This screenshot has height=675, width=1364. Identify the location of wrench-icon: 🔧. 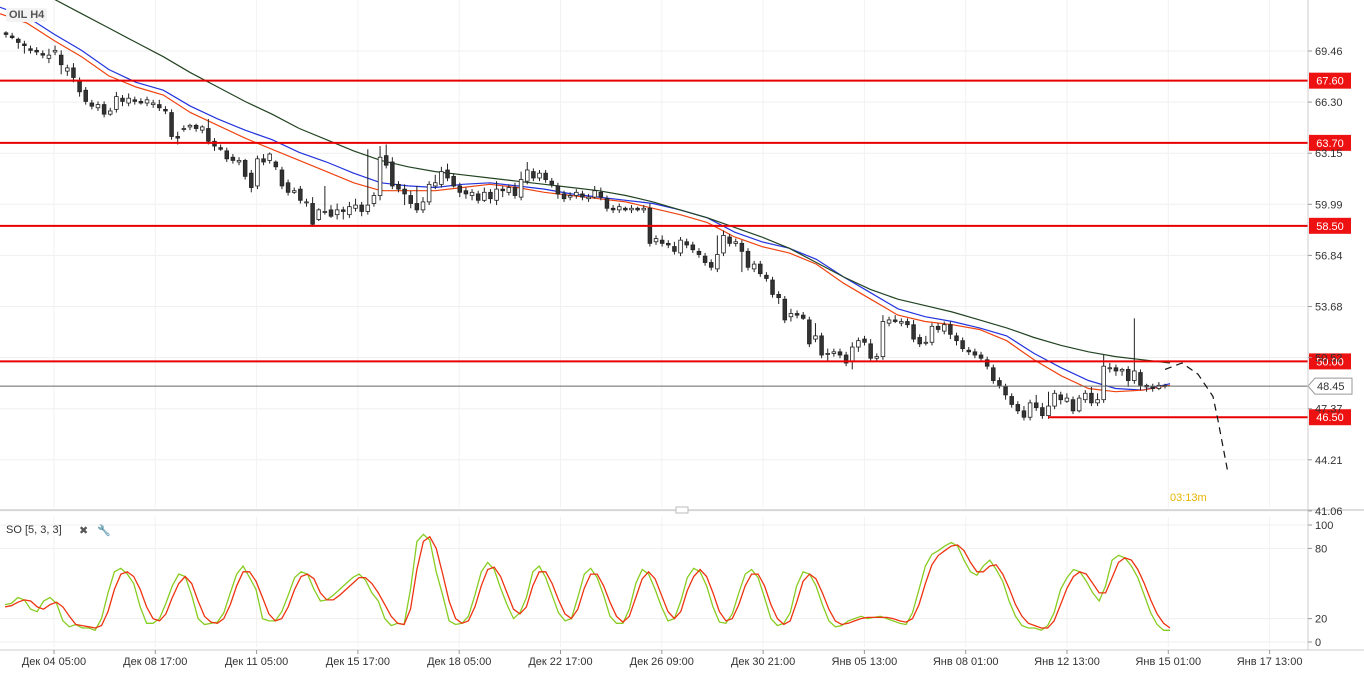
(104, 531).